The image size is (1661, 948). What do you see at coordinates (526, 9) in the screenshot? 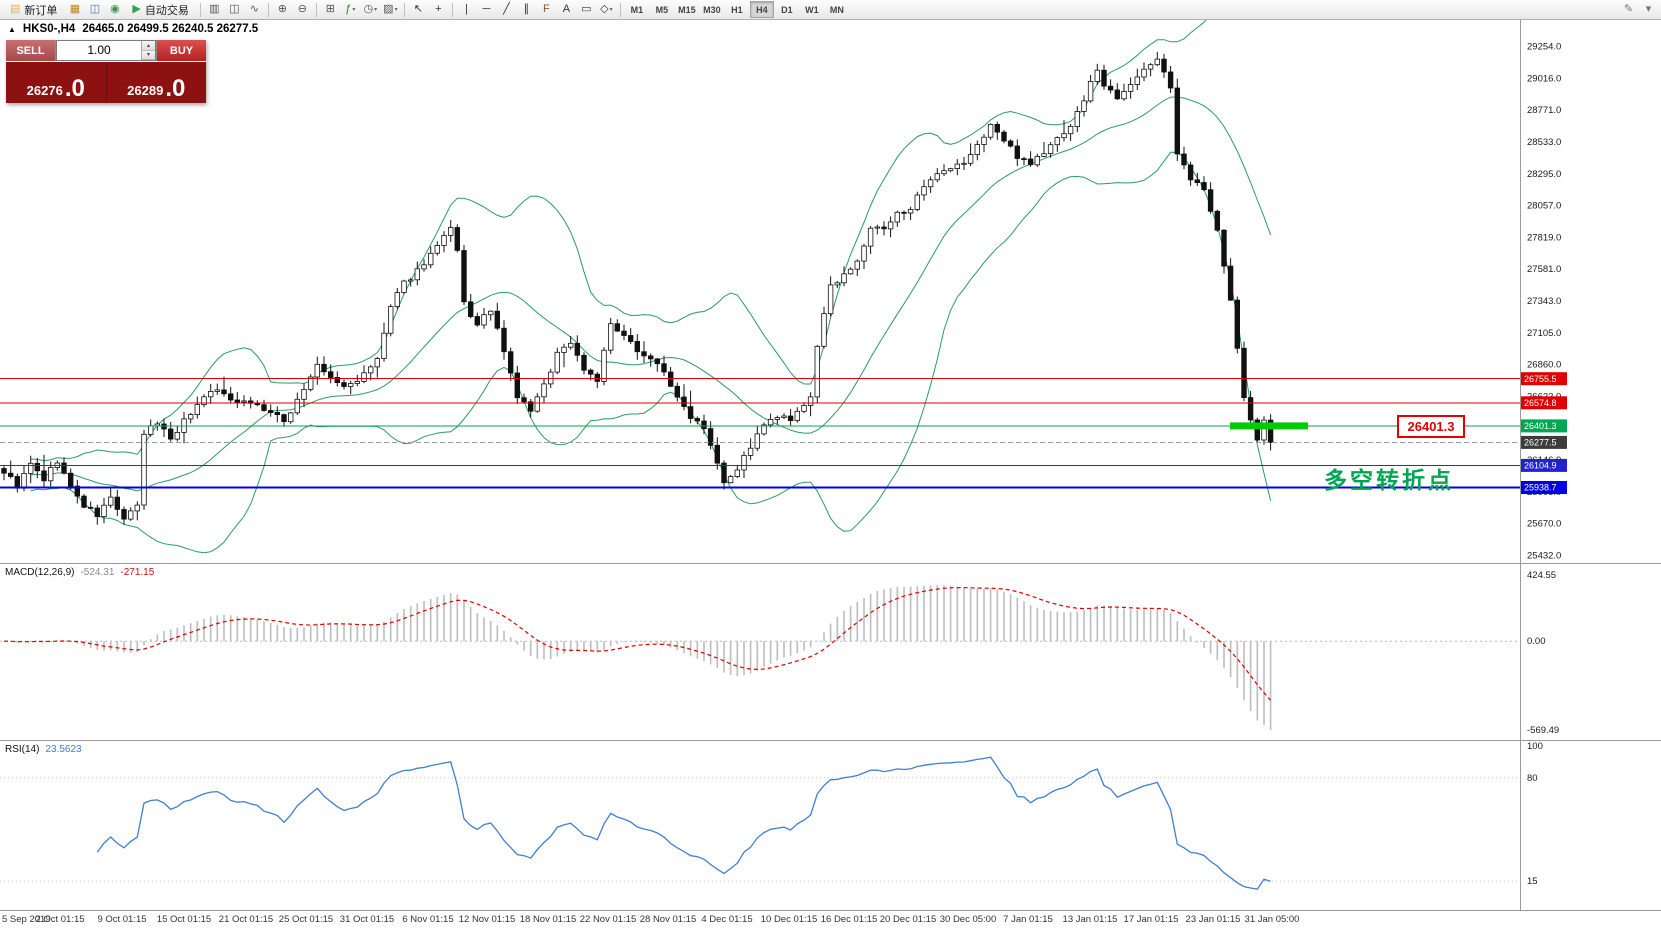
I see `channel-icon: ∥` at bounding box center [526, 9].